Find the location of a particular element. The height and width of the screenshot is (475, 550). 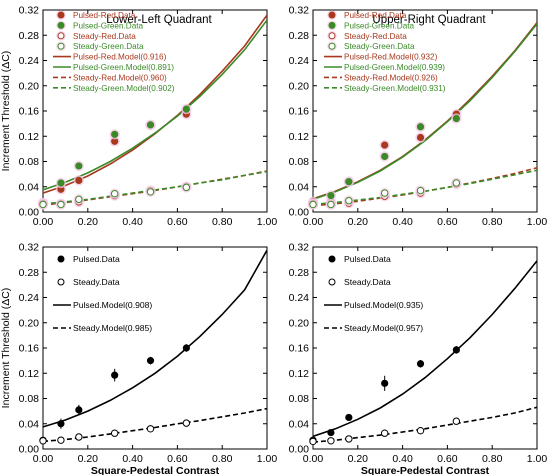

legend-label-pulsed-green-data: Pulsed-Green.Data is located at coordinates (379, 25).